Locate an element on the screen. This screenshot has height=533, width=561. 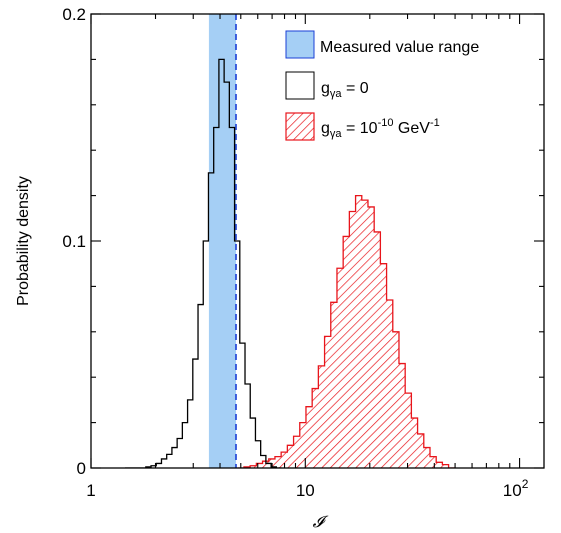
x-tick-label: 102 is located at coordinates (516, 488).